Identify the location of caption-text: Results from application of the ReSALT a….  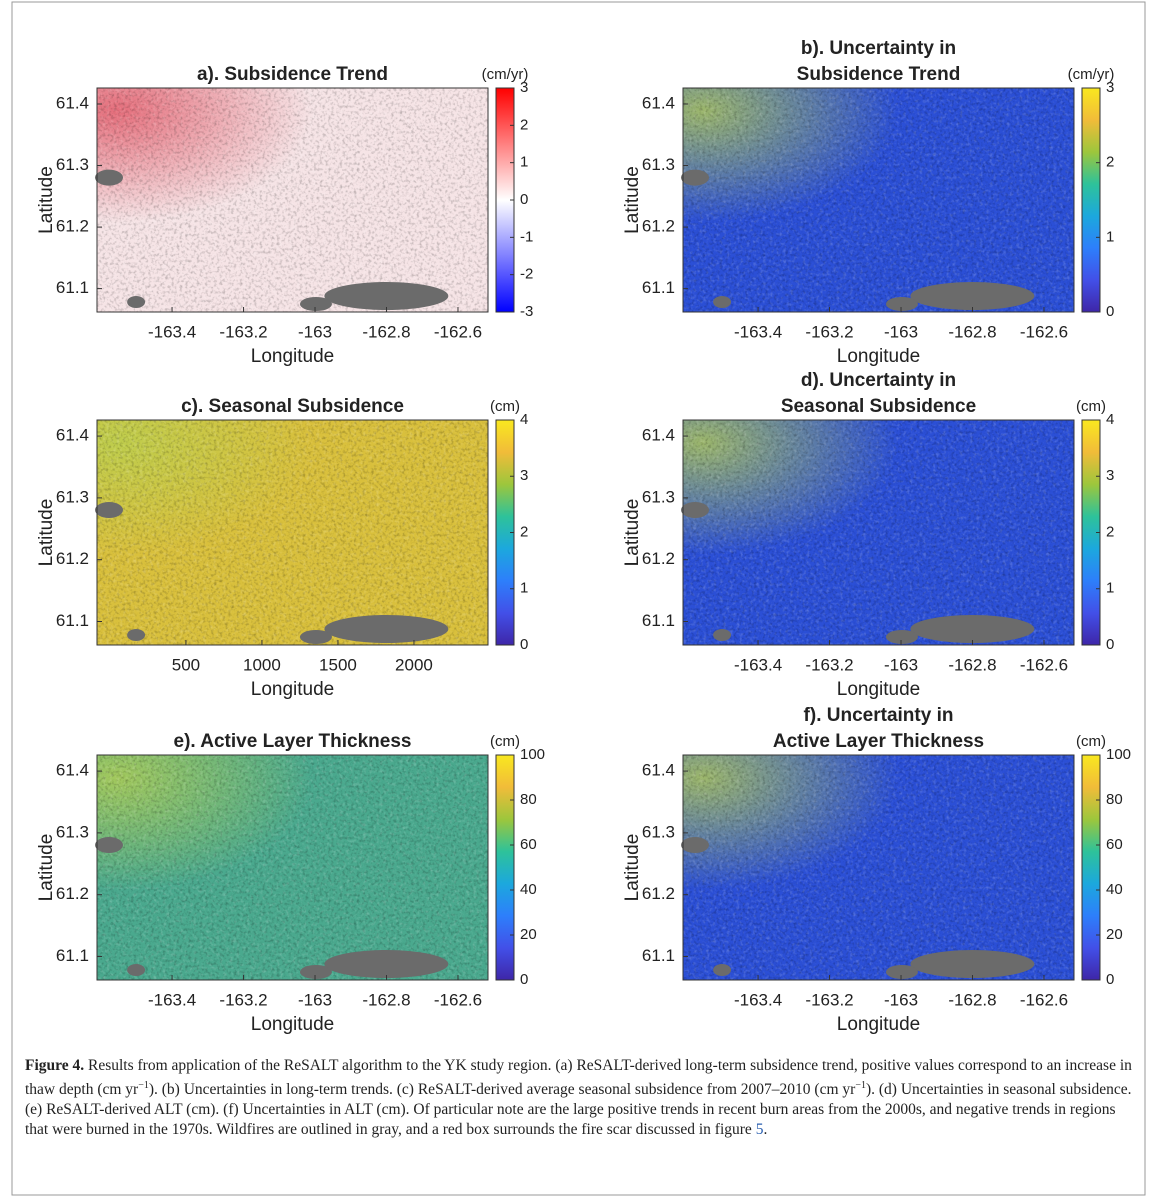
(578, 1078).